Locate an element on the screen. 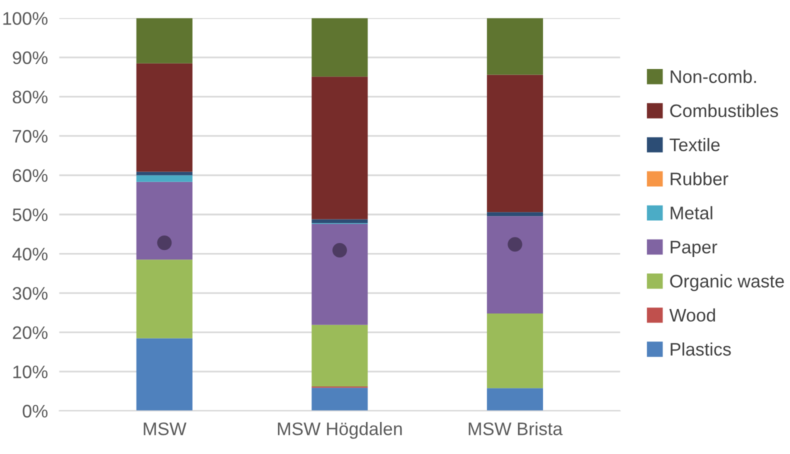 The height and width of the screenshot is (454, 790). legend-label: Rubber is located at coordinates (699, 179).